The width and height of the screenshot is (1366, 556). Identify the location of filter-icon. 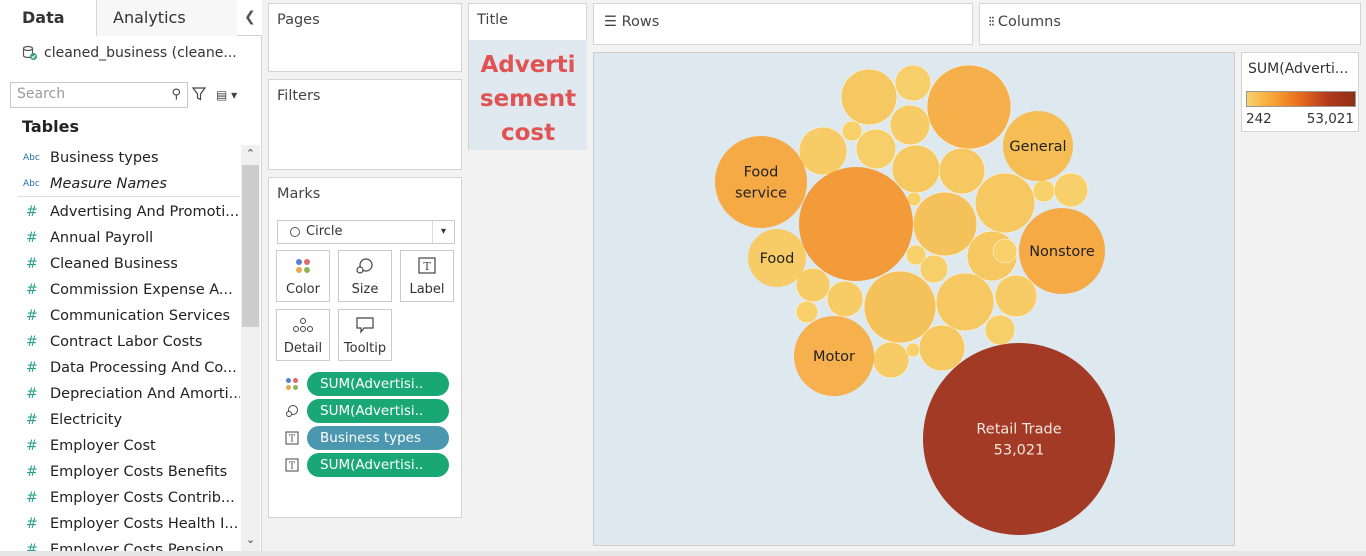
(199, 95).